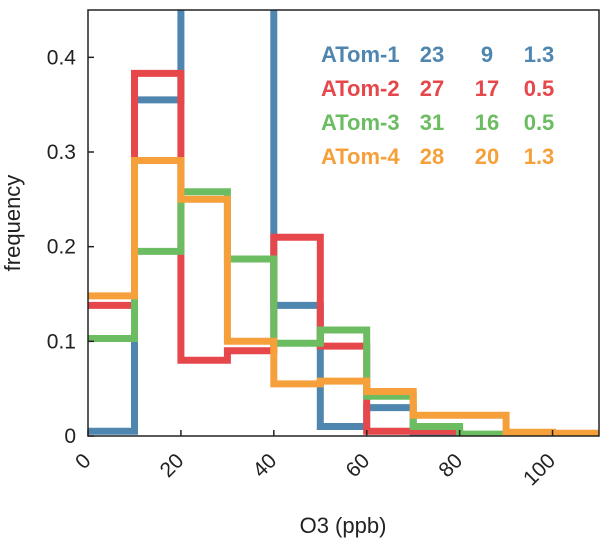 Image resolution: width=605 pixels, height=542 pixels. What do you see at coordinates (83, 461) in the screenshot?
I see `x-tick-label: 0` at bounding box center [83, 461].